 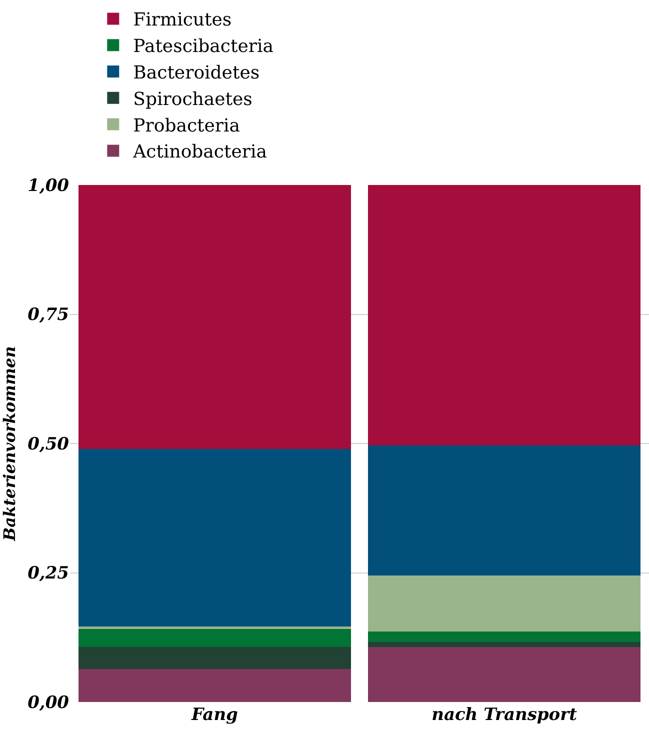 I want to click on legend-label: Probacteria, so click(x=186, y=125).